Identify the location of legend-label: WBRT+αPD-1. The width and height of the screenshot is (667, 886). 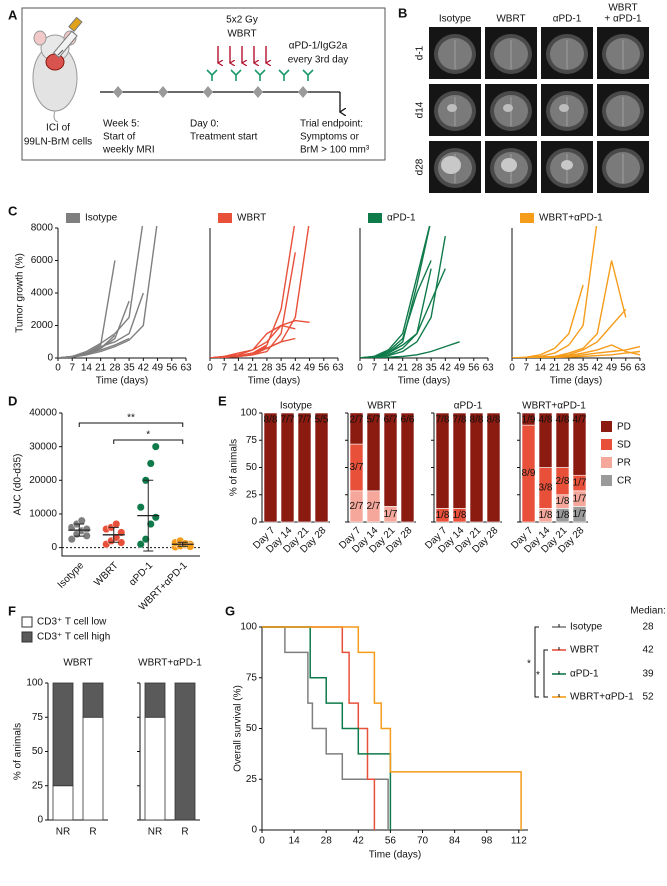
(602, 697).